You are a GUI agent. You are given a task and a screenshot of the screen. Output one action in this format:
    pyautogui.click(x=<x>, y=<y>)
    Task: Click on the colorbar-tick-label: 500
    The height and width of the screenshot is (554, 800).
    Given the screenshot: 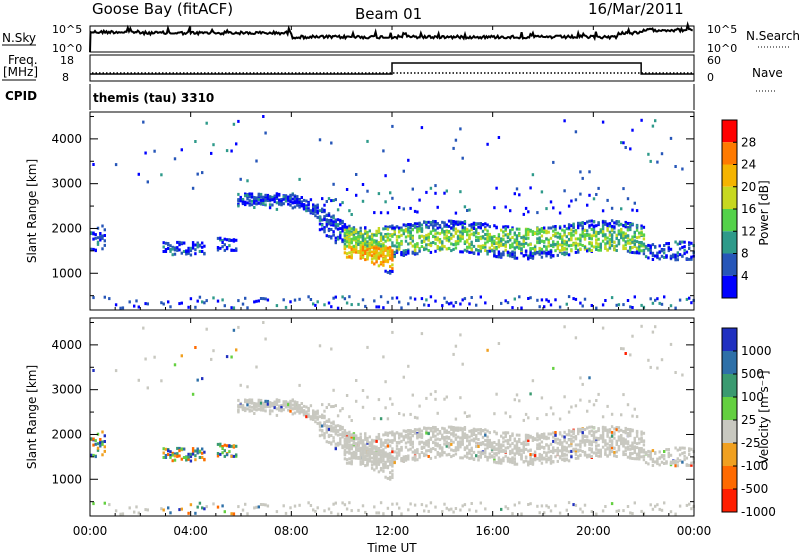 What is the action you would take?
    pyautogui.click(x=752, y=374)
    